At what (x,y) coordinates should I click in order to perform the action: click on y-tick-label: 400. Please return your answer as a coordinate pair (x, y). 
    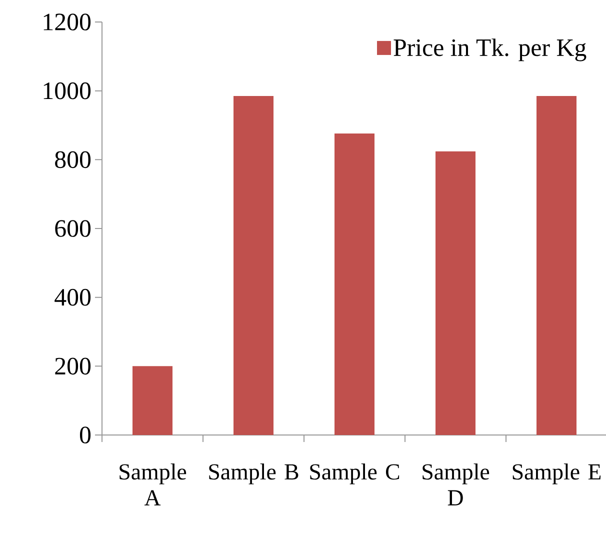
    Looking at the image, I should click on (72, 297).